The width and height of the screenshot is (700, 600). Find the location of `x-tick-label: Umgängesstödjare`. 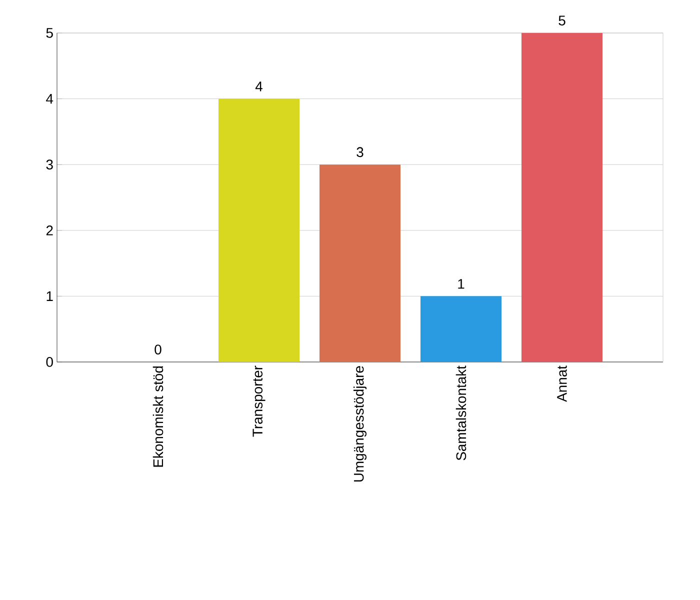

x-tick-label: Umgängesstödjare is located at coordinates (360, 424).